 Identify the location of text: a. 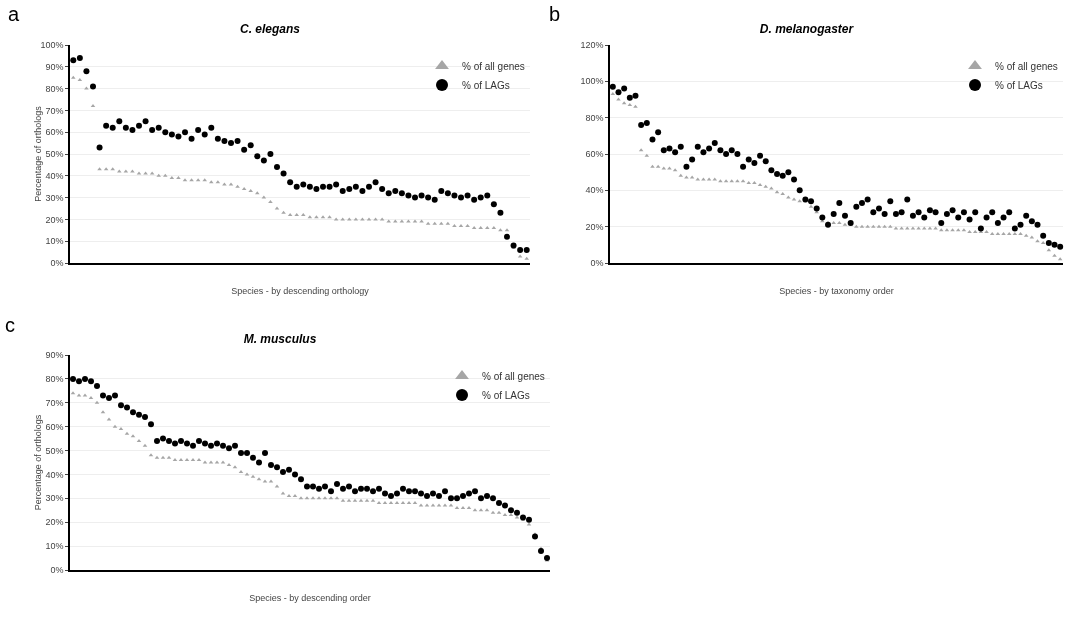
(14, 14).